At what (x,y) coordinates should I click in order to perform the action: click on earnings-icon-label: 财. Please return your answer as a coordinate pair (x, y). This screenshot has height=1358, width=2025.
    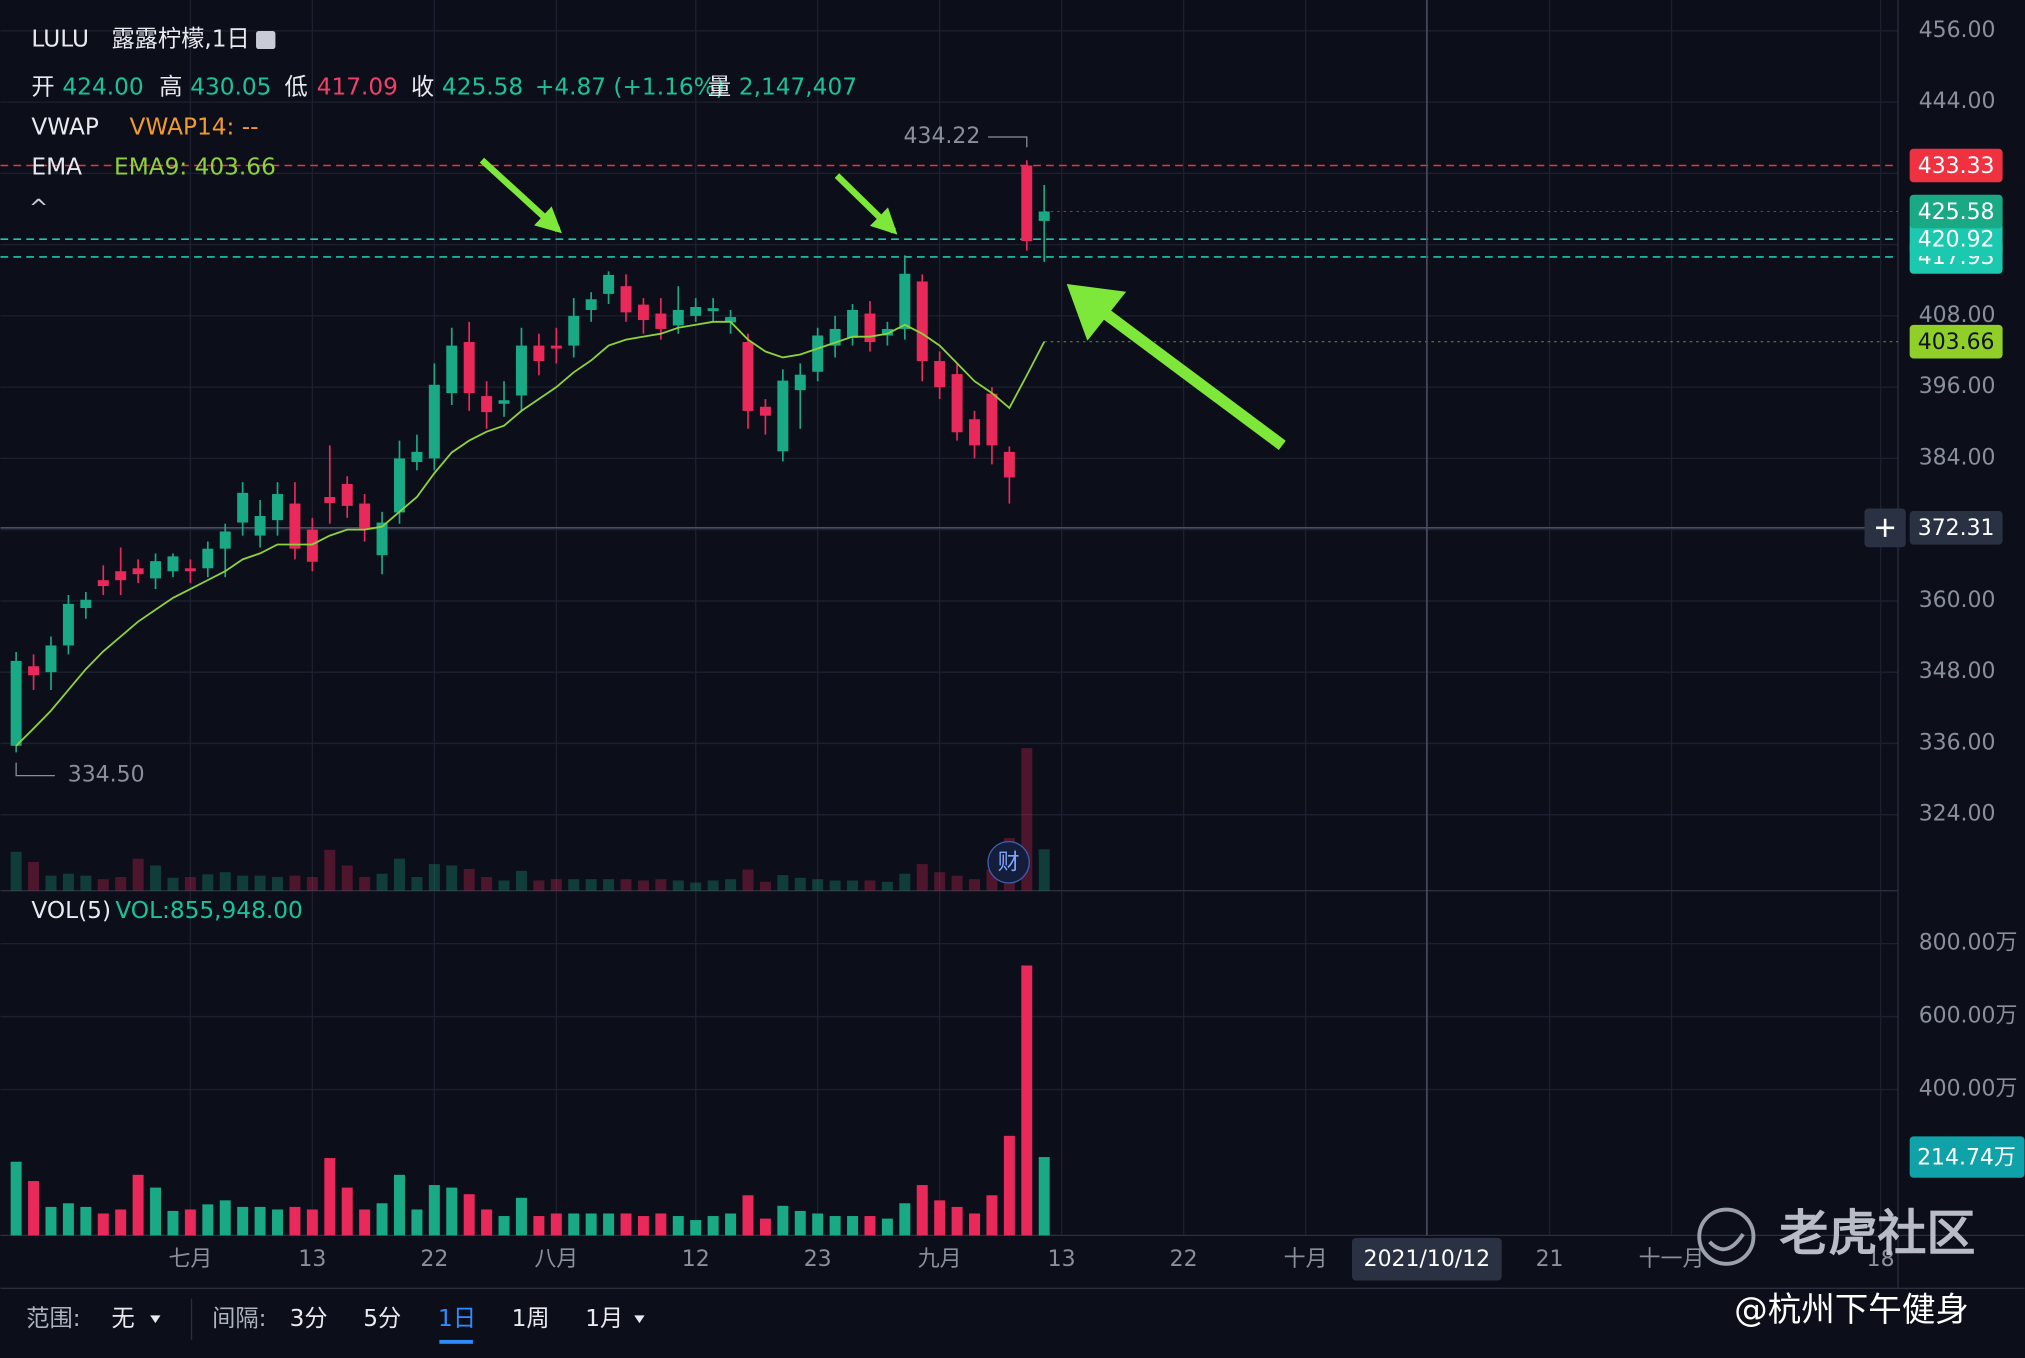
    Looking at the image, I should click on (1009, 863).